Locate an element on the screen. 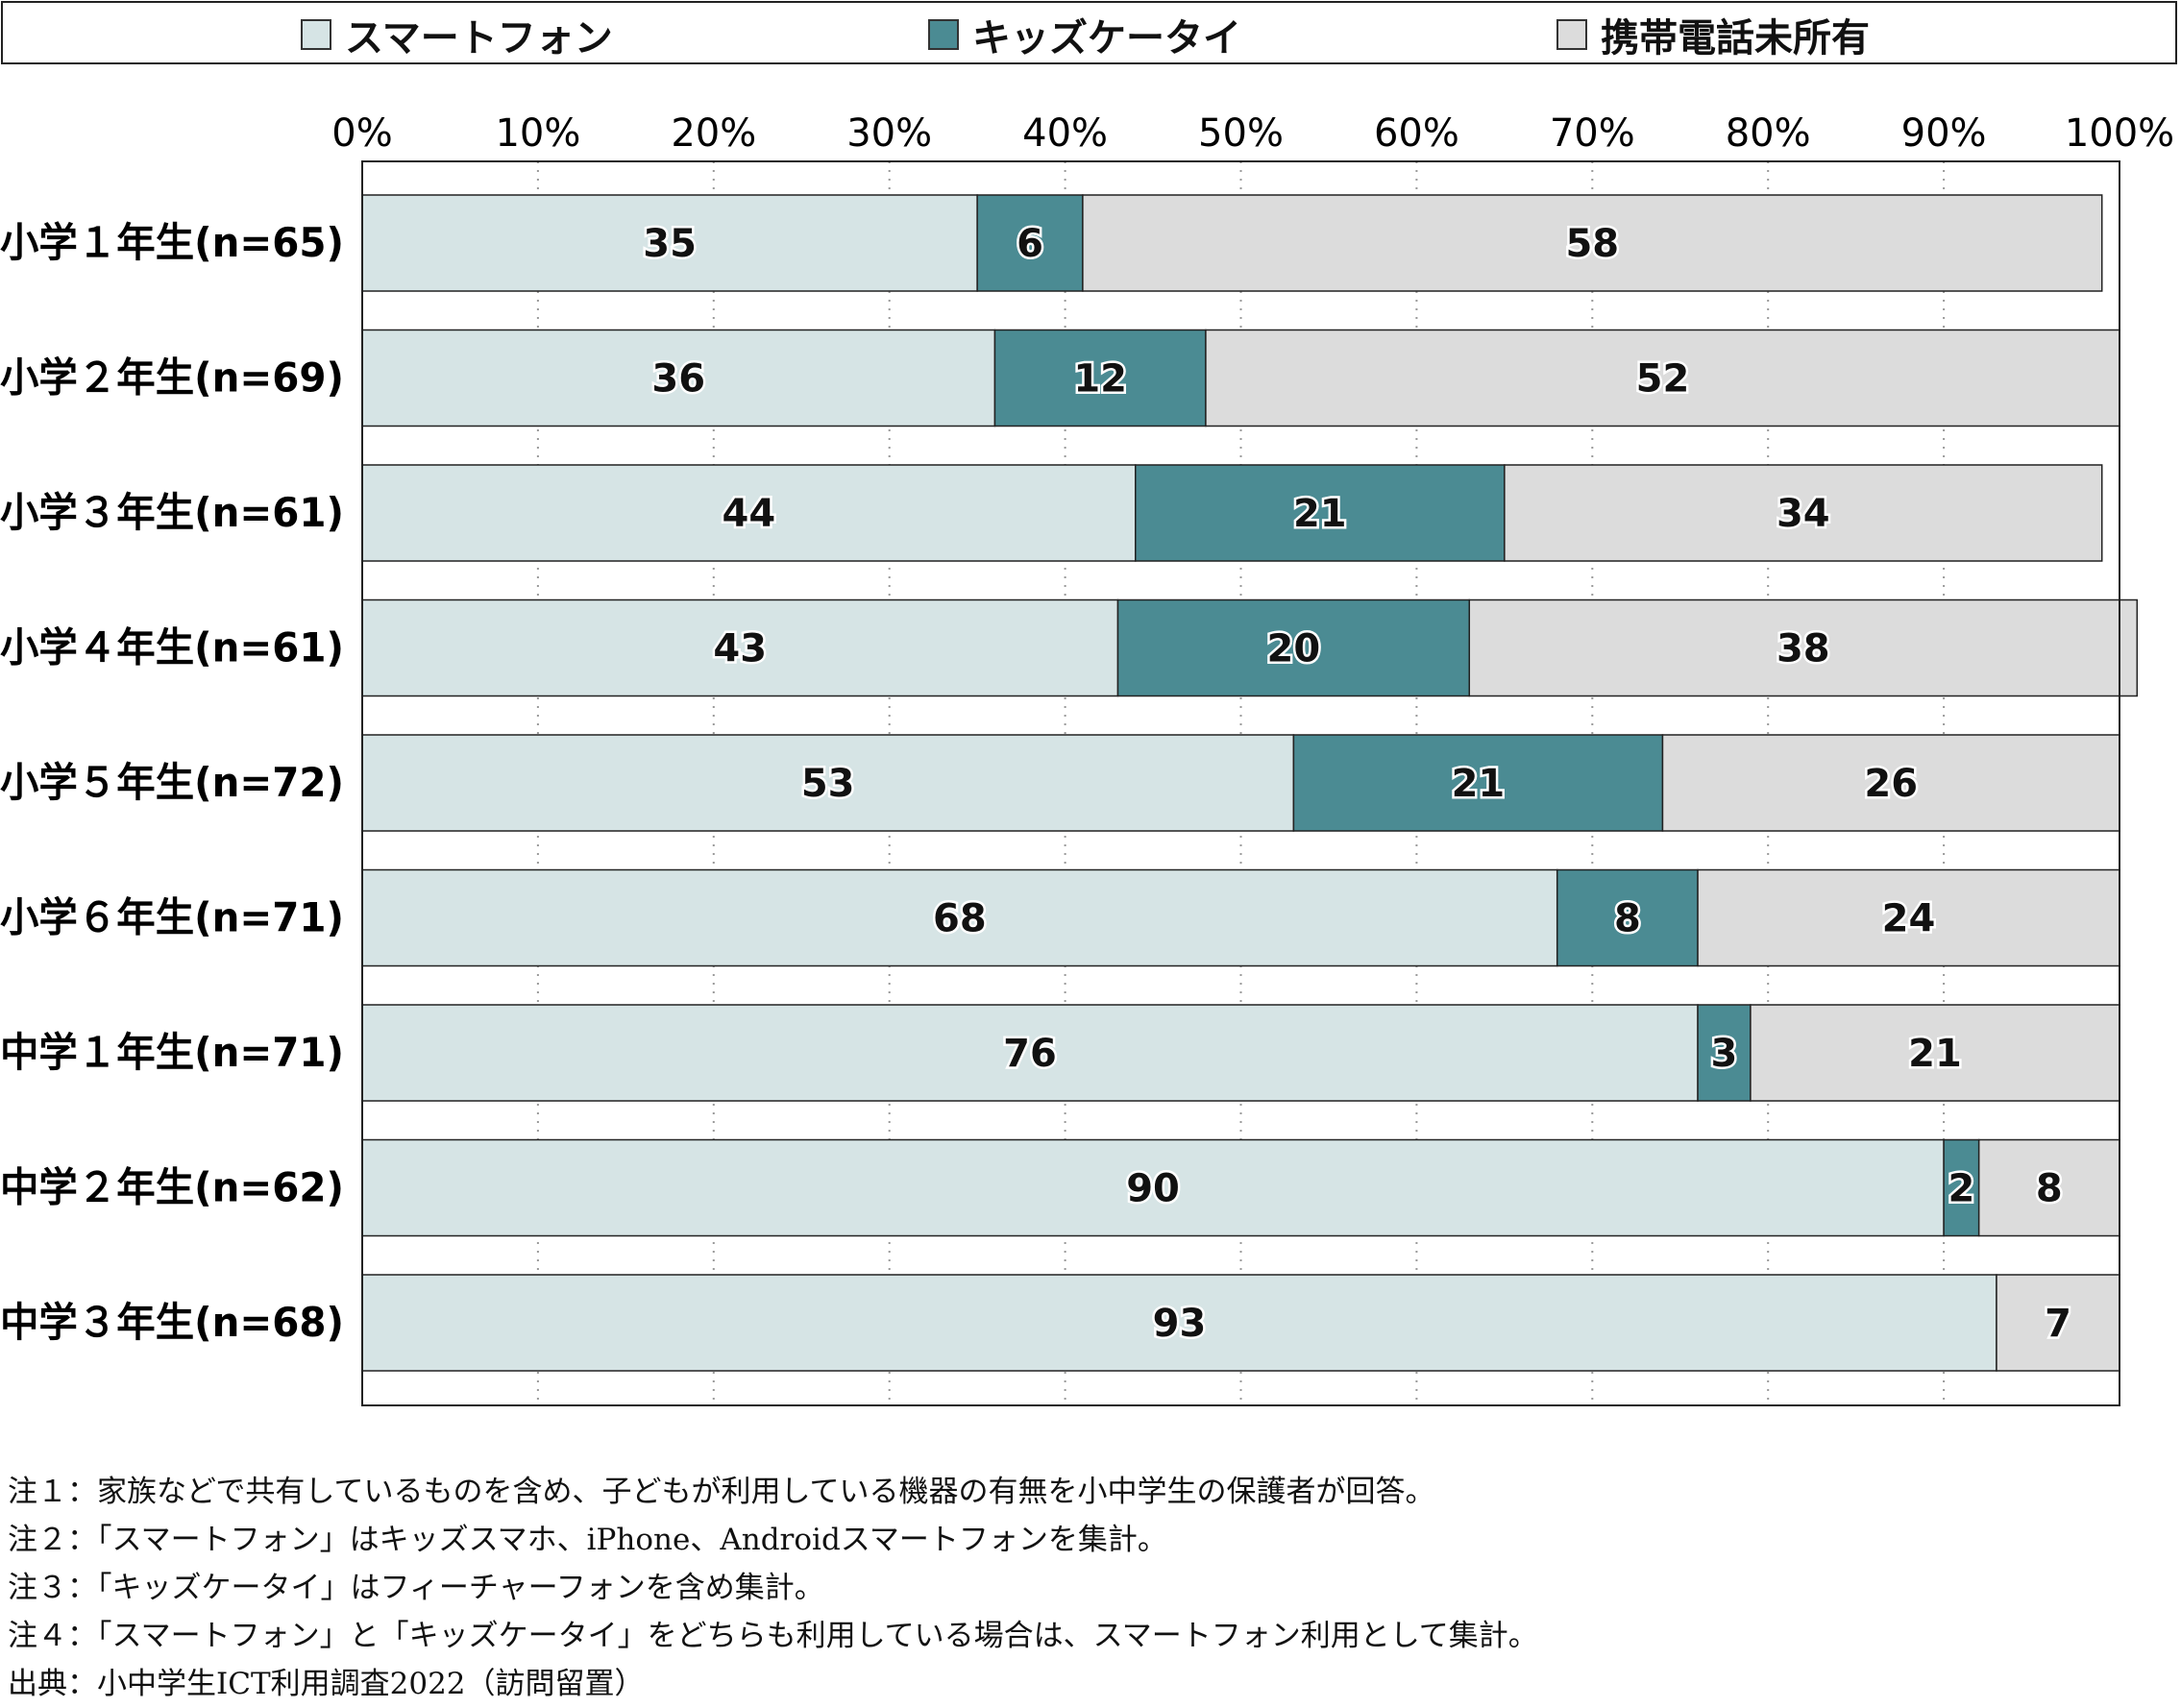 This screenshot has height=1708, width=2181. category-label: 小学５年生(n=72) is located at coordinates (172, 782).